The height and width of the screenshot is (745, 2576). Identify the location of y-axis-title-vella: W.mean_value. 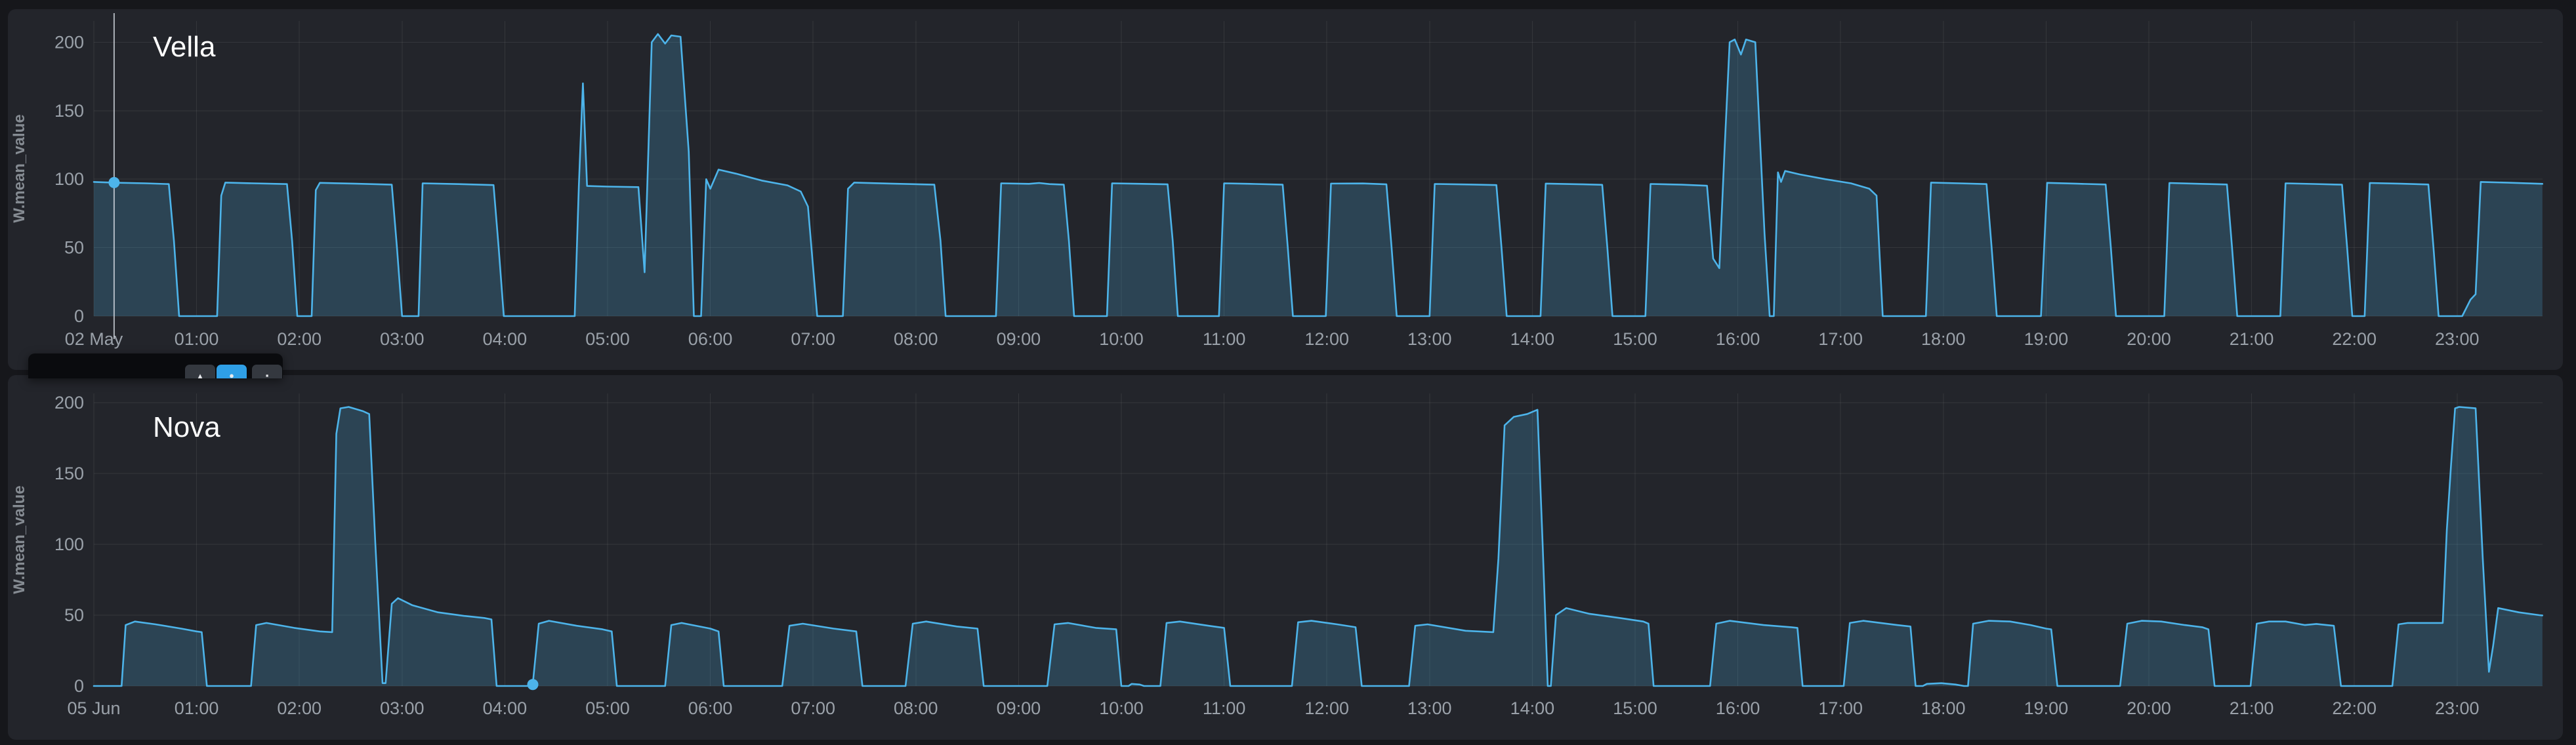
(19, 169).